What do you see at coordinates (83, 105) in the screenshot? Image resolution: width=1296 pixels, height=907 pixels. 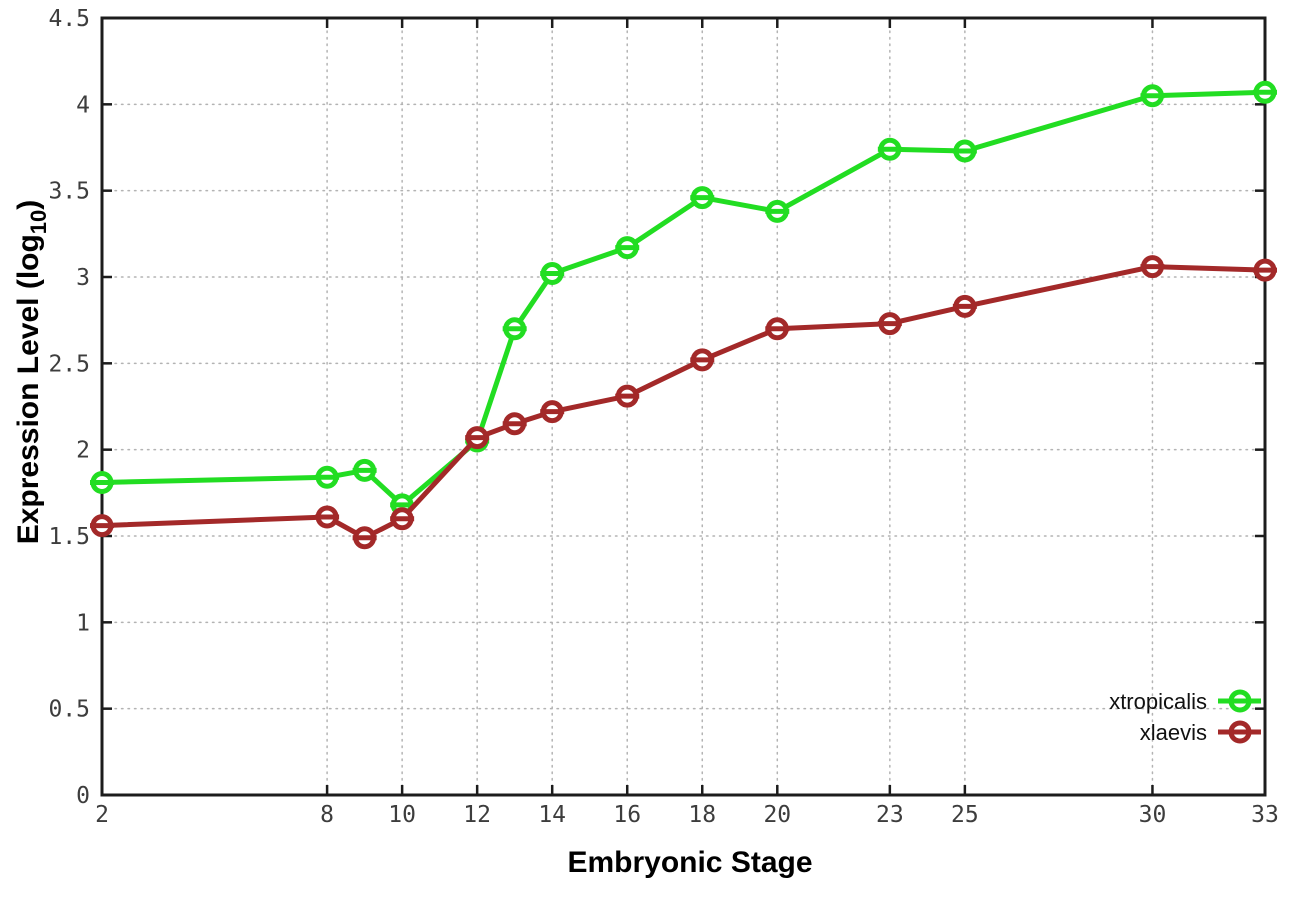 I see `y-tick-label: 4` at bounding box center [83, 105].